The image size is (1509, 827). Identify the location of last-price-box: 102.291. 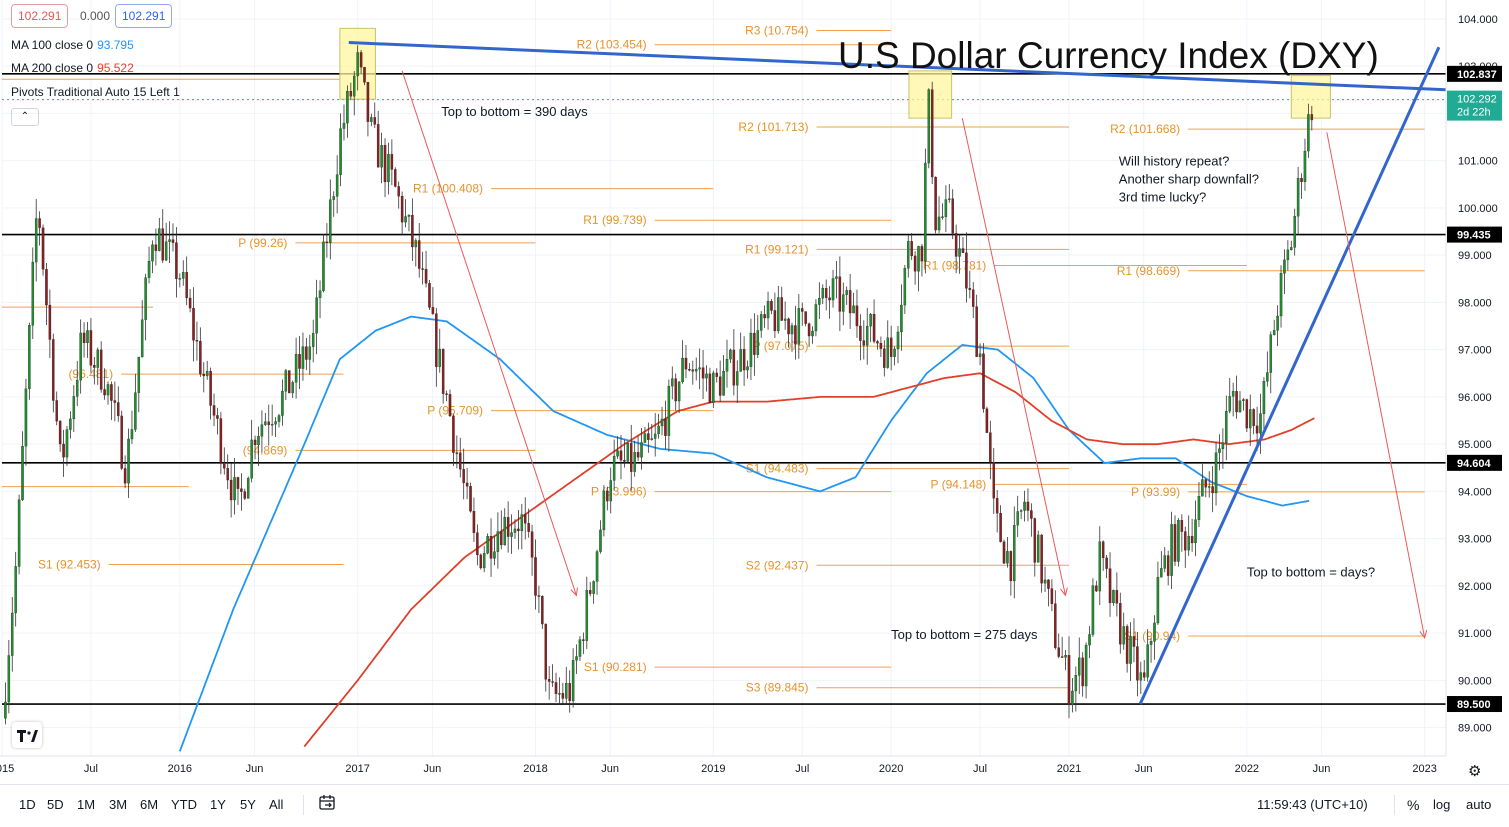
(144, 16).